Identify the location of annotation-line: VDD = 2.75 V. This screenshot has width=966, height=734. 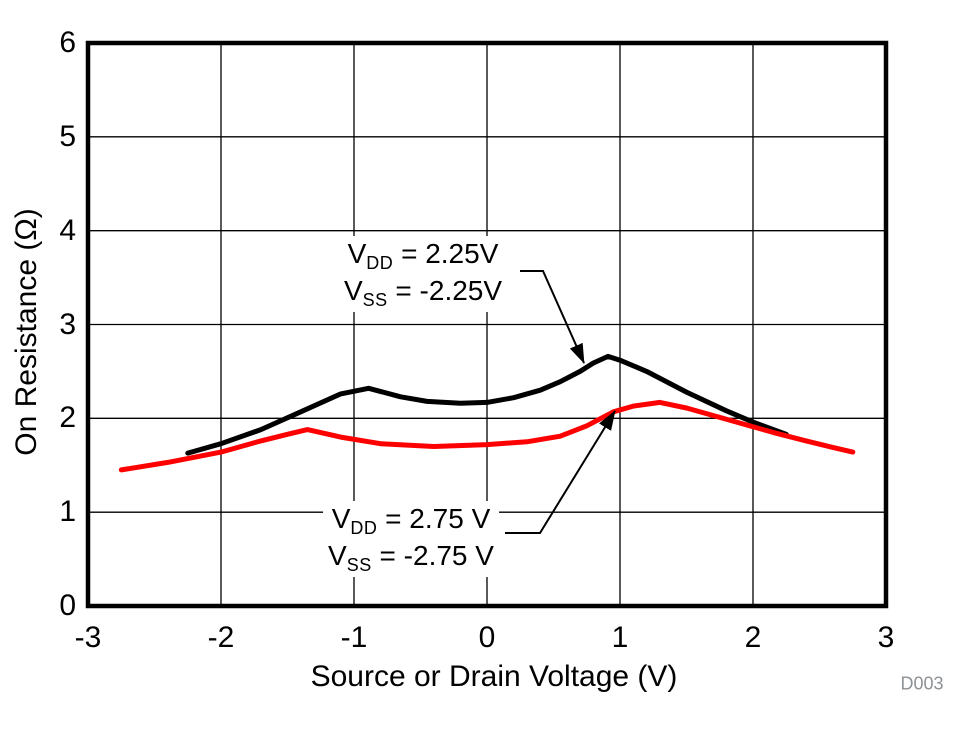
(411, 520).